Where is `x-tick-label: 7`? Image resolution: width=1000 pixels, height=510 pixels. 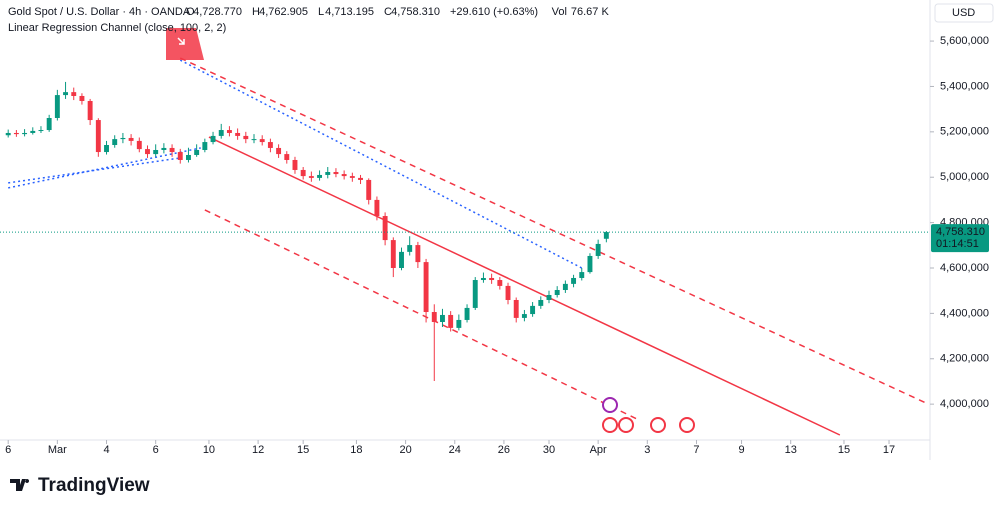
x-tick-label: 7 is located at coordinates (696, 450).